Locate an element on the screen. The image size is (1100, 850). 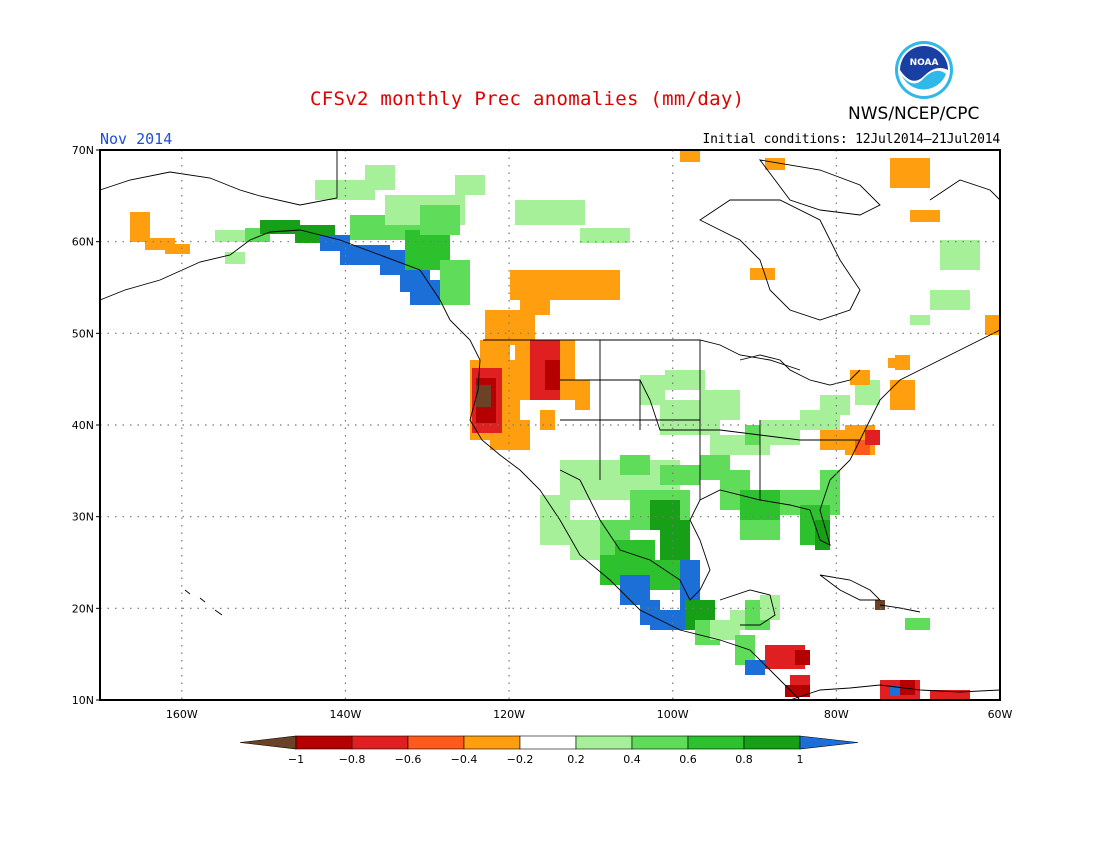
colorbar-min-arrow is located at coordinates (268, 742).